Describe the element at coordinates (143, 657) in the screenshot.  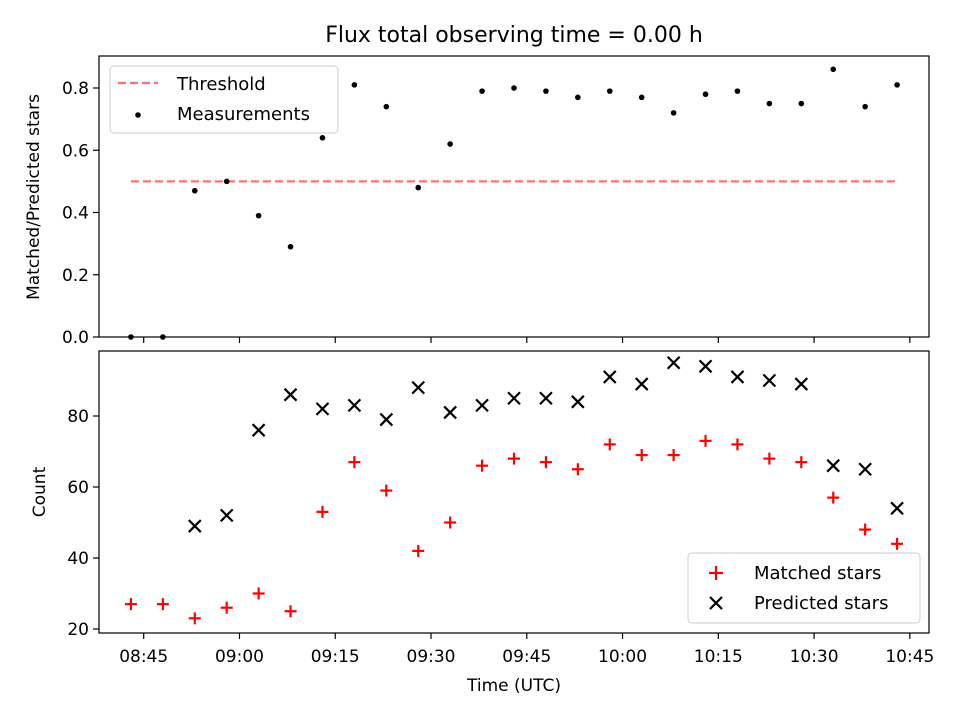
I see `bottom-xtick-label: 08:45` at that location.